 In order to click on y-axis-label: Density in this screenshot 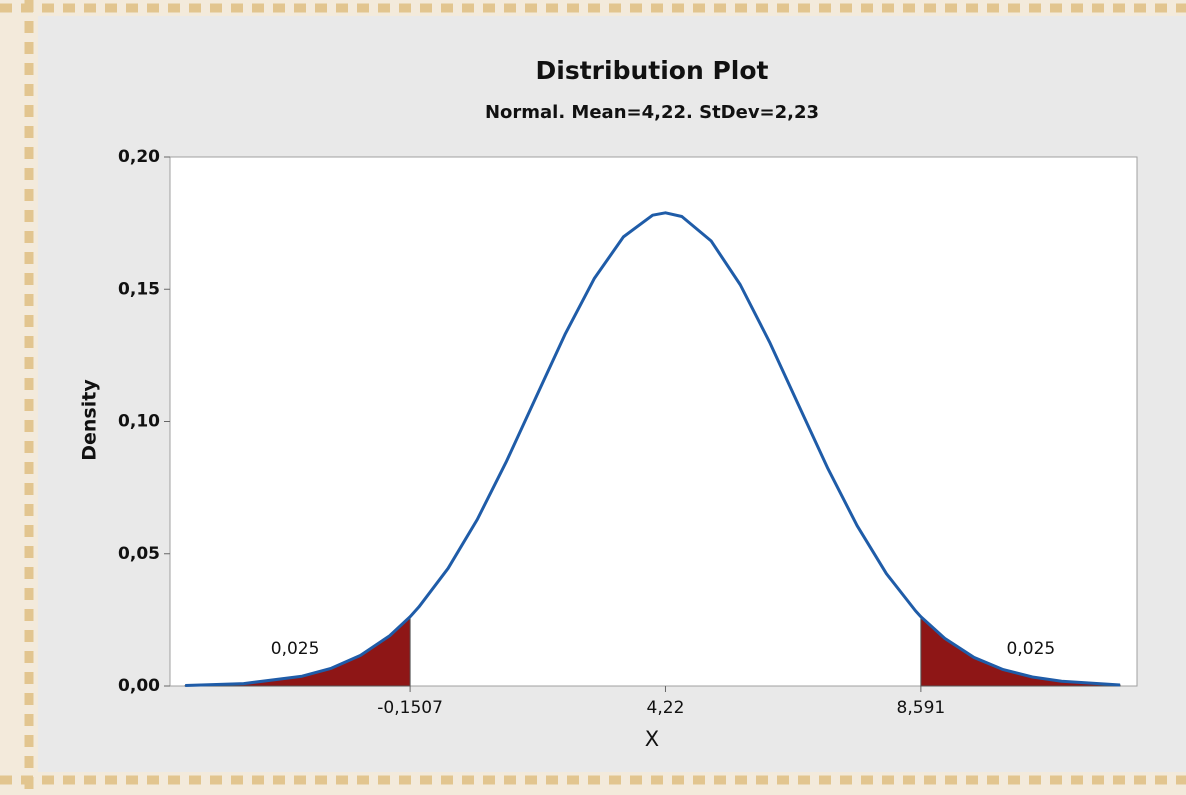, I will do `click(90, 420)`.